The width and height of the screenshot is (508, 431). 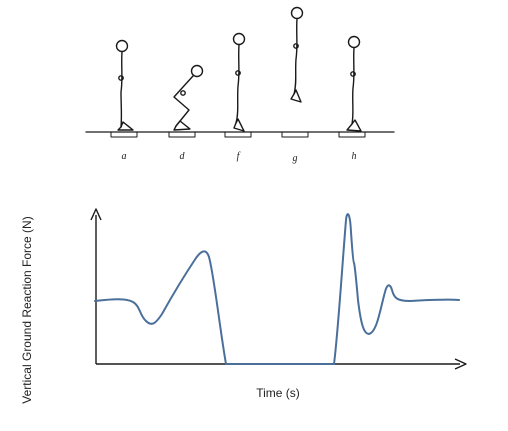 I want to click on x-axis-arrow, so click(x=460, y=364).